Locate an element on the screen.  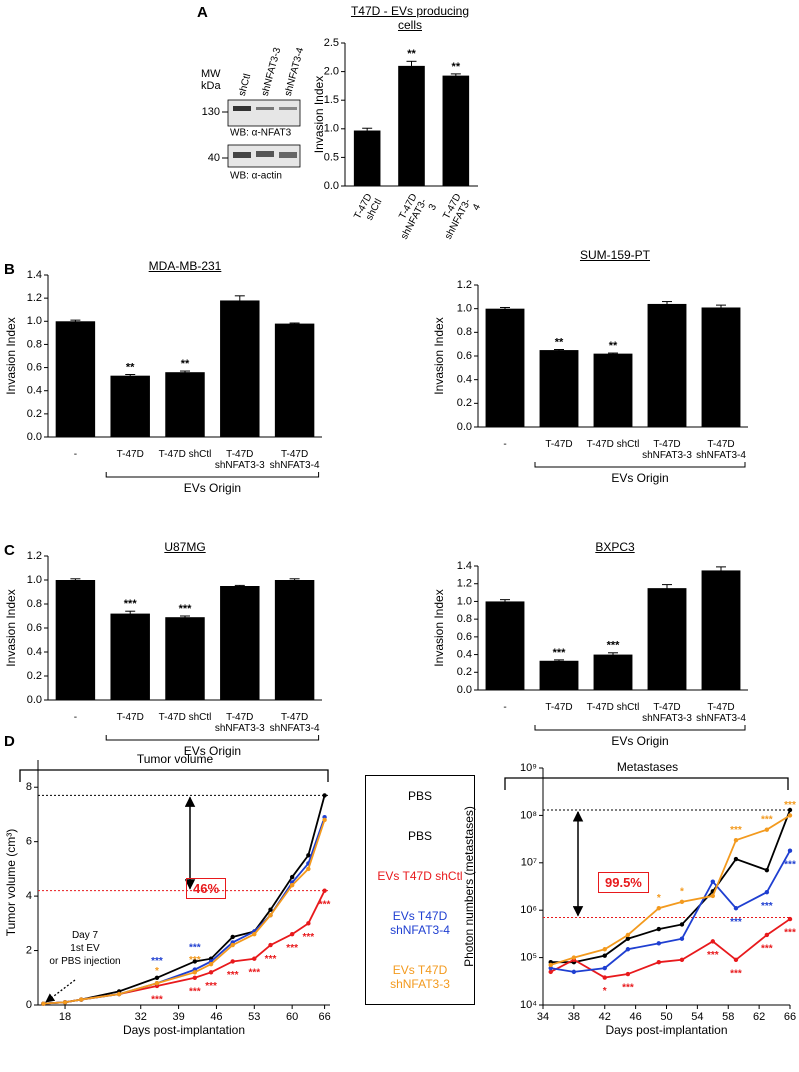
chart-title: SUM-159-PT is located at coordinates (614, 255).